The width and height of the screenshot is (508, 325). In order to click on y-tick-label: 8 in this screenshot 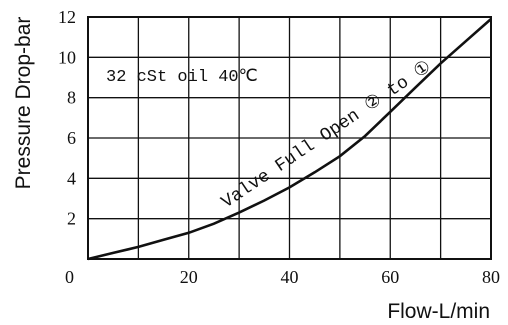, I will do `click(71, 98)`.